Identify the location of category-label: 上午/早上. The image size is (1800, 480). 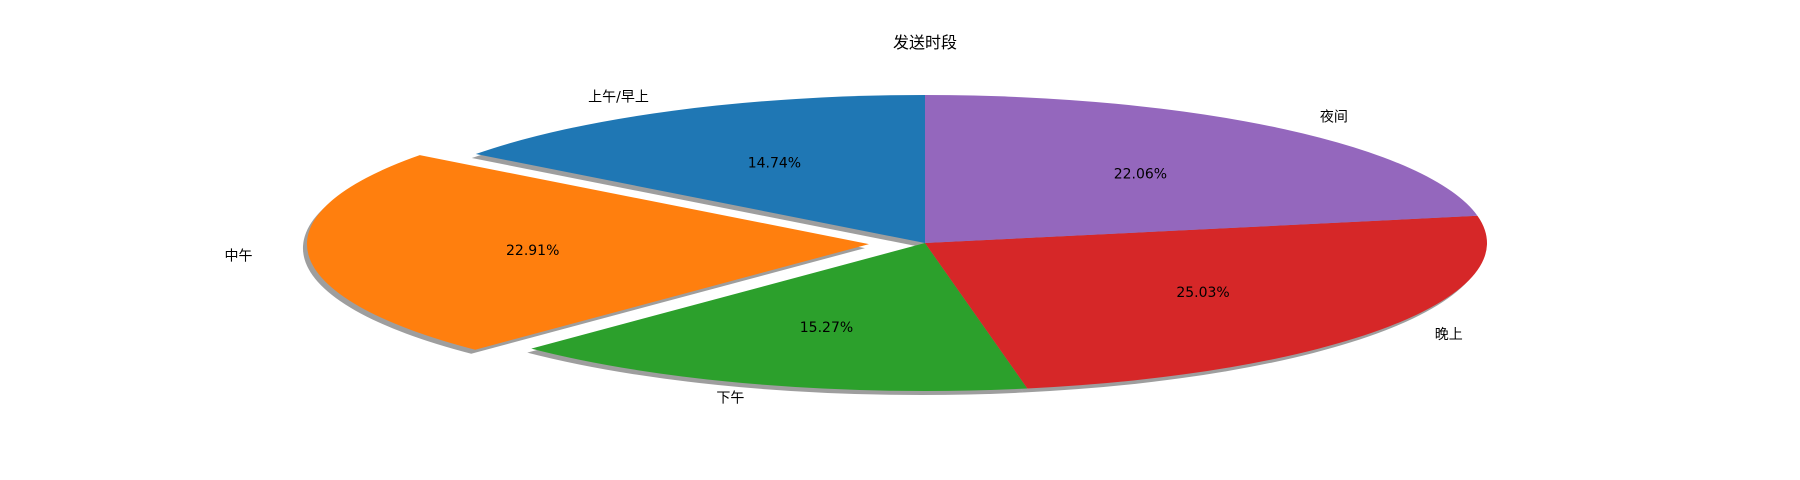
(618, 97).